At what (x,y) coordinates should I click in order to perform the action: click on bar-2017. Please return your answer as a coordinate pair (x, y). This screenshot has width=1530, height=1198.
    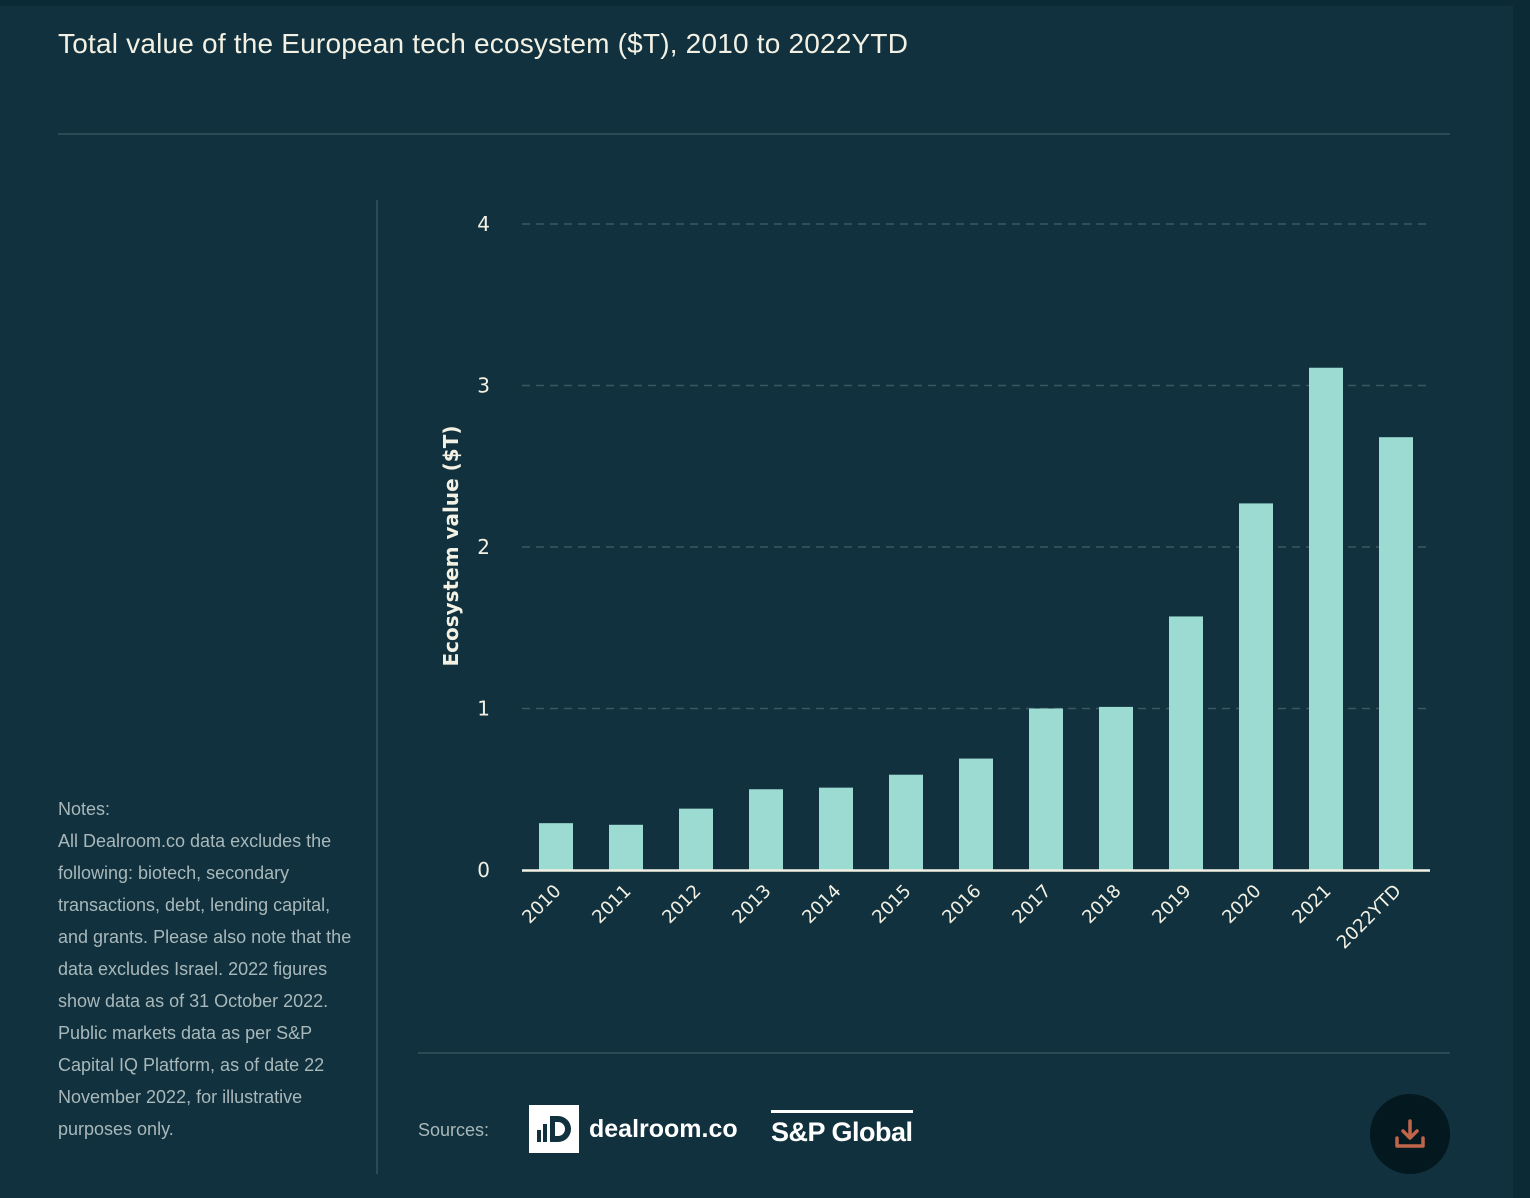
    Looking at the image, I should click on (1046, 789).